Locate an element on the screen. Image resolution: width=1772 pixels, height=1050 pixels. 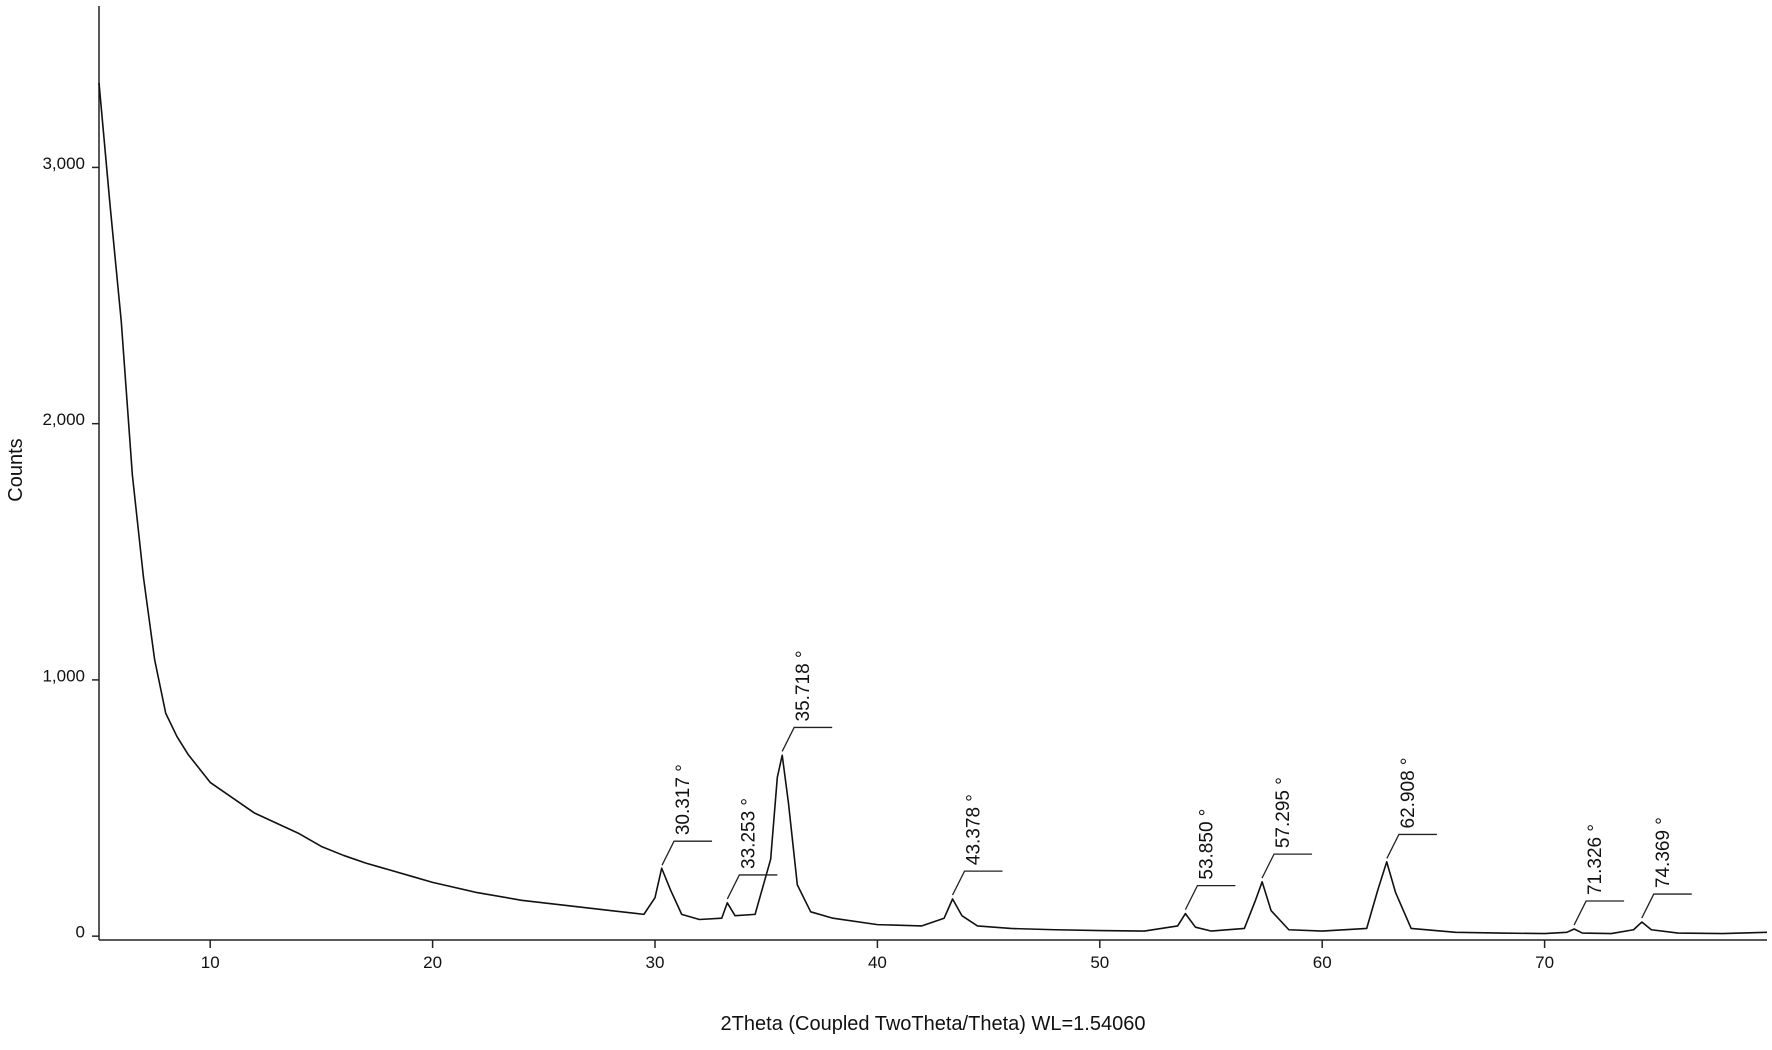
x-tick-label: 70 is located at coordinates (1544, 962).